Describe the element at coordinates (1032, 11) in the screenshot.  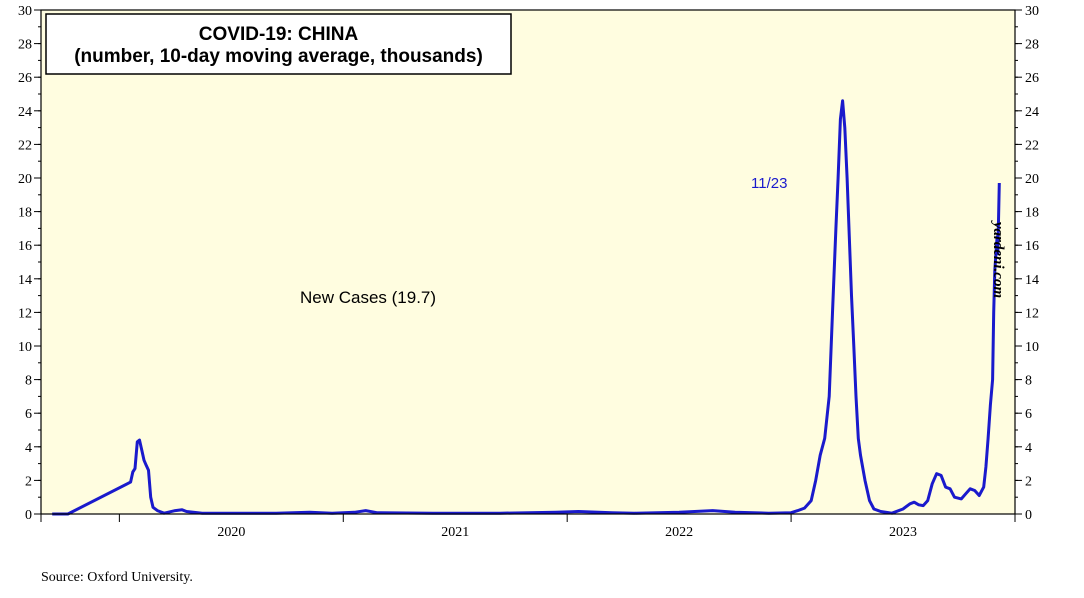
I see `y-tick-label-right: 30` at that location.